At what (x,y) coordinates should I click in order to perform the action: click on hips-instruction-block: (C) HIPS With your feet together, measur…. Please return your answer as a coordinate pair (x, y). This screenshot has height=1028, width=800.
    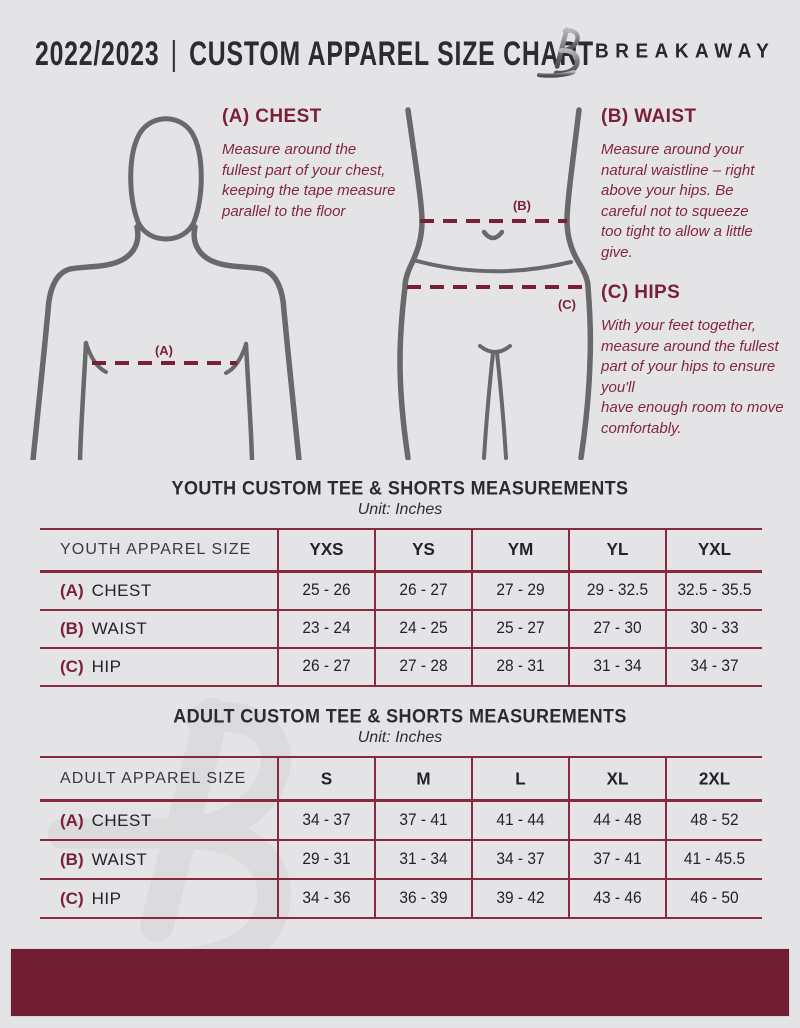
    Looking at the image, I should click on (694, 360).